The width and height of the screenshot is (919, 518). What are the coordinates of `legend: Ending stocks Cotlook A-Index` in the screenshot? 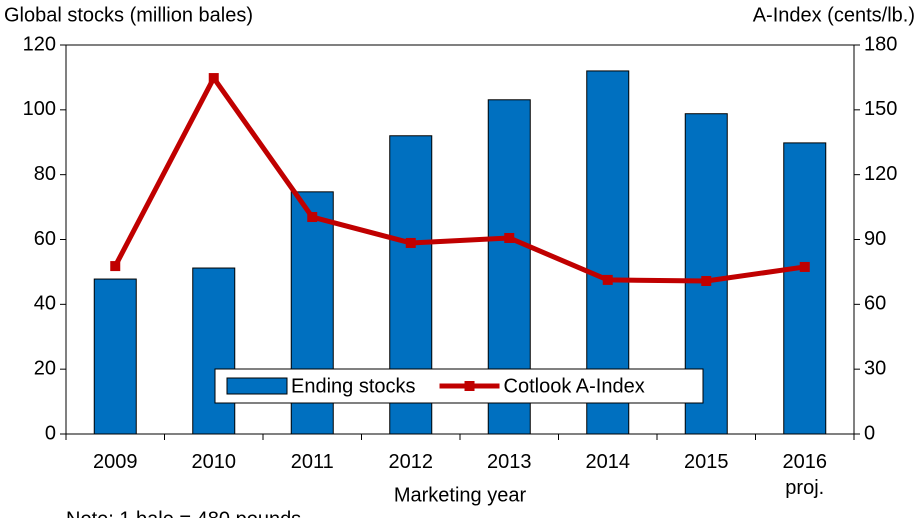 It's located at (459, 386).